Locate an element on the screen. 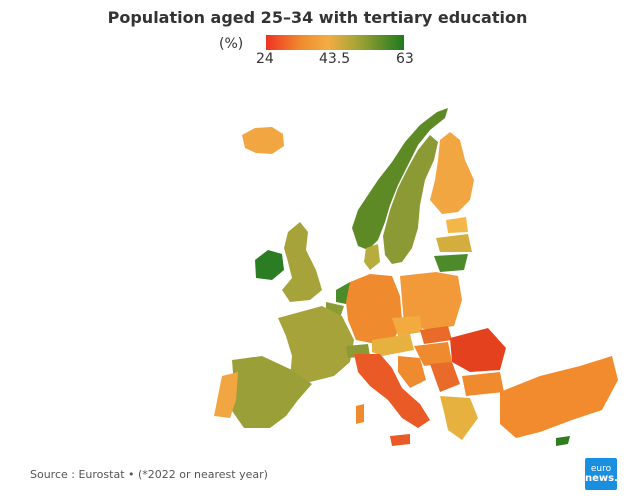  country-czechia is located at coordinates (407, 326).